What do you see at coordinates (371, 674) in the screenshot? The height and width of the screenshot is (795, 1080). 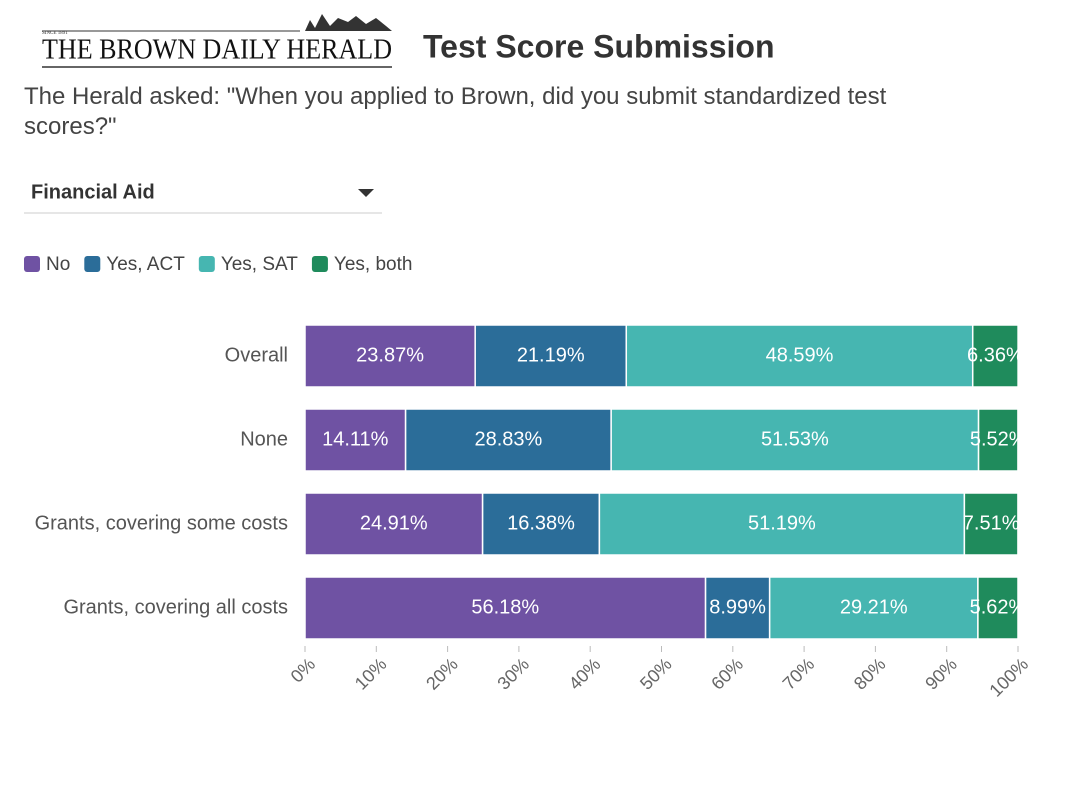 I see `x-tick-label: 10%` at bounding box center [371, 674].